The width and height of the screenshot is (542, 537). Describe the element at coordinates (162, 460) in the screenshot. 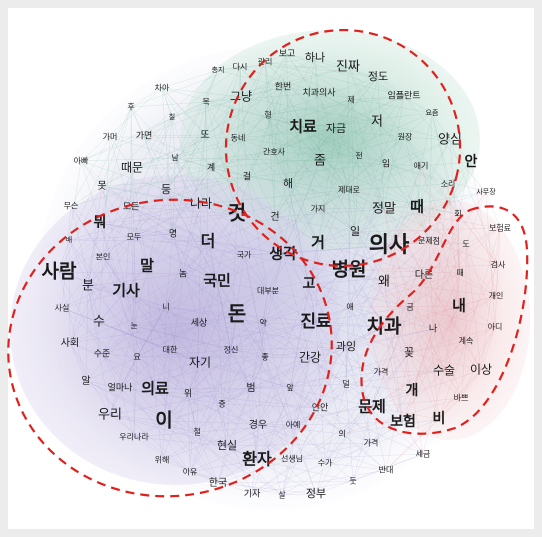

I see `word-node: 위해` at that location.